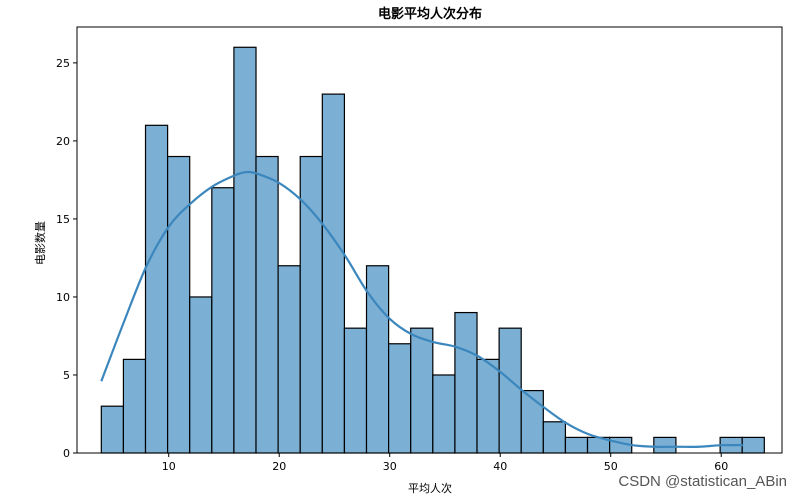 This screenshot has height=500, width=799. I want to click on x-tick-label: 40, so click(500, 466).